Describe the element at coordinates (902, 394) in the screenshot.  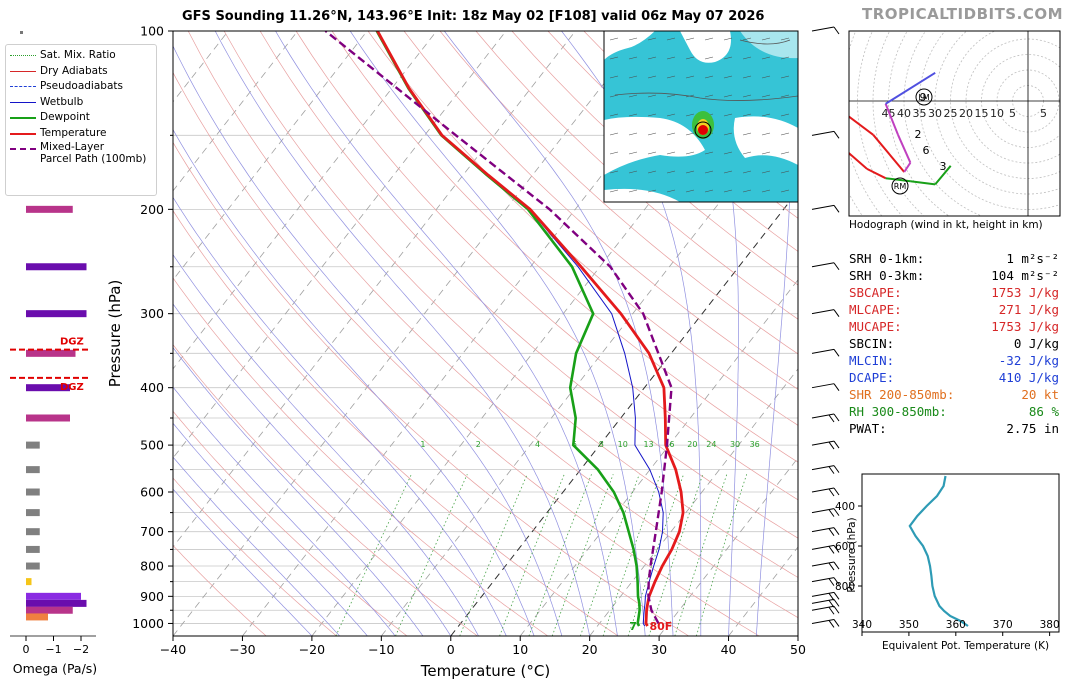
I see `stat-label: SHR 200-850mb:` at that location.